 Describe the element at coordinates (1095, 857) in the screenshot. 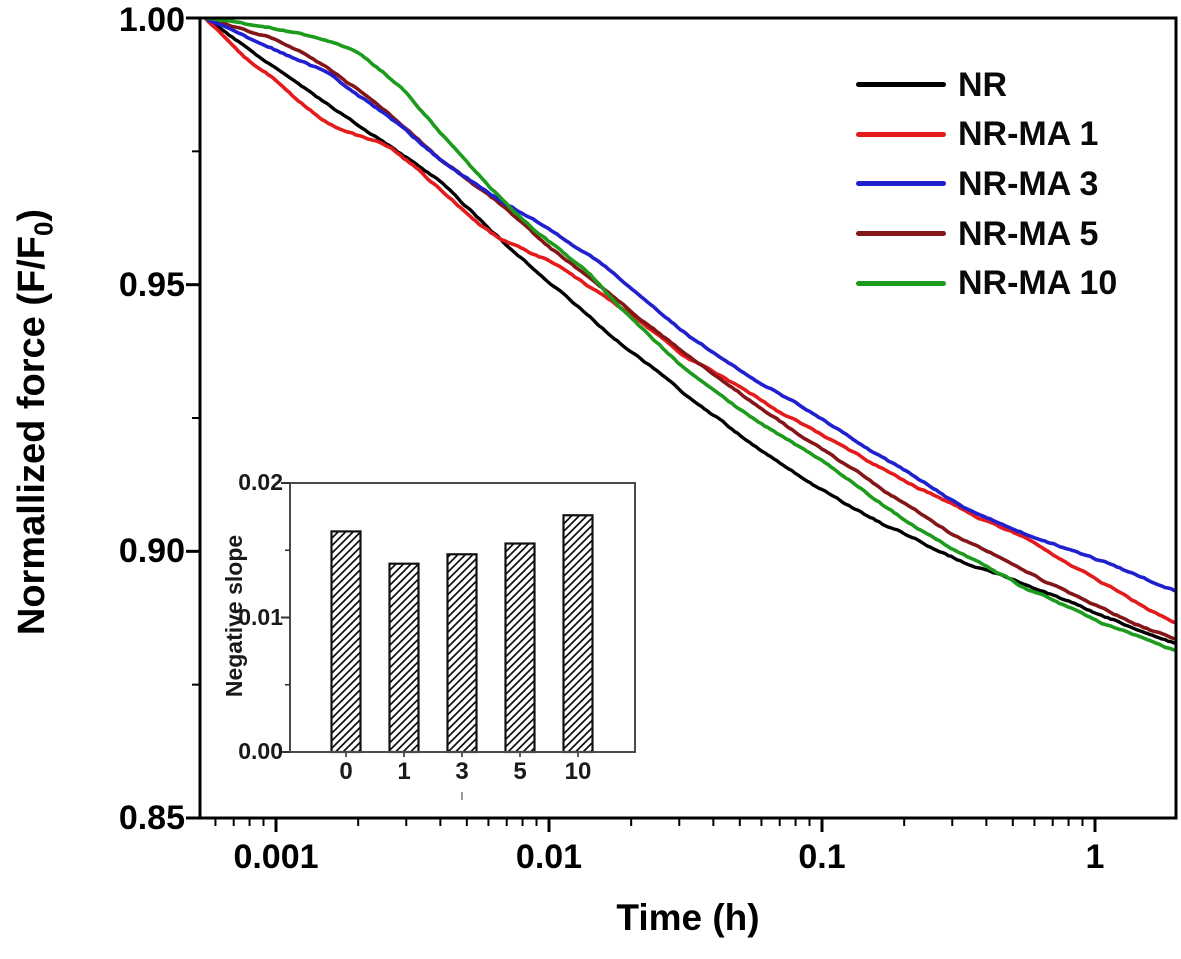

I see `x-tick-label: 1` at that location.